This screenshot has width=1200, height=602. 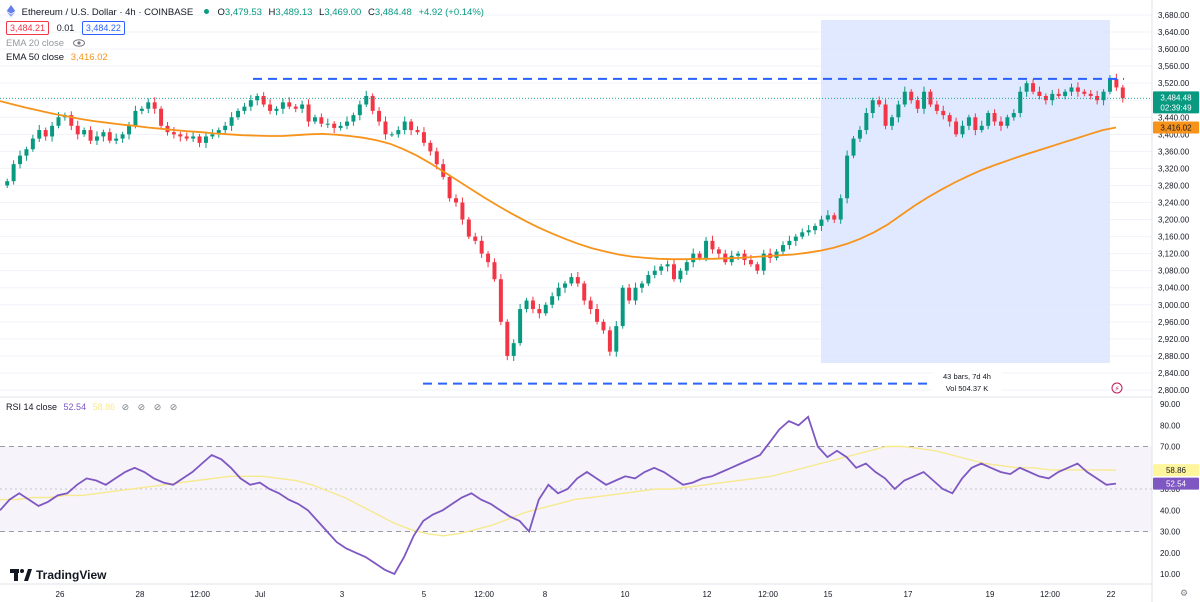 I want to click on price-tick: 3,520.00, so click(x=1174, y=83).